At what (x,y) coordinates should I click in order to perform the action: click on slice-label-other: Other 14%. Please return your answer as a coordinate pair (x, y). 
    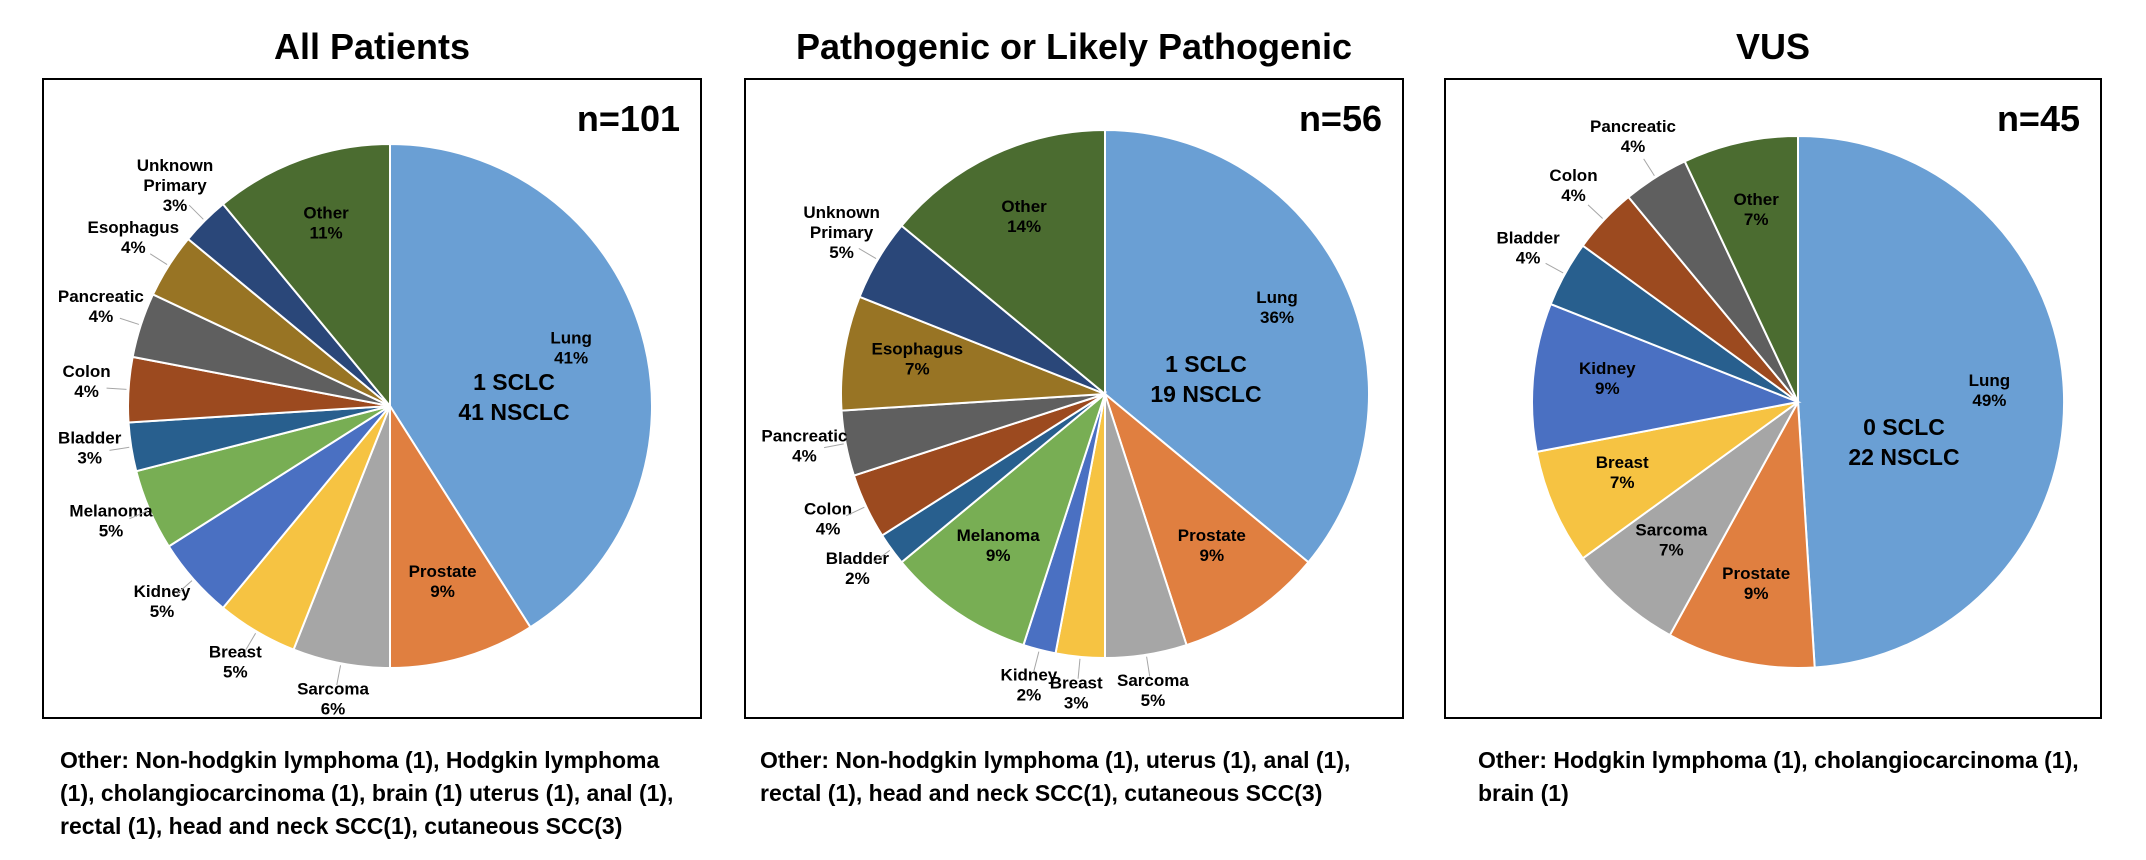
    Looking at the image, I should click on (1024, 216).